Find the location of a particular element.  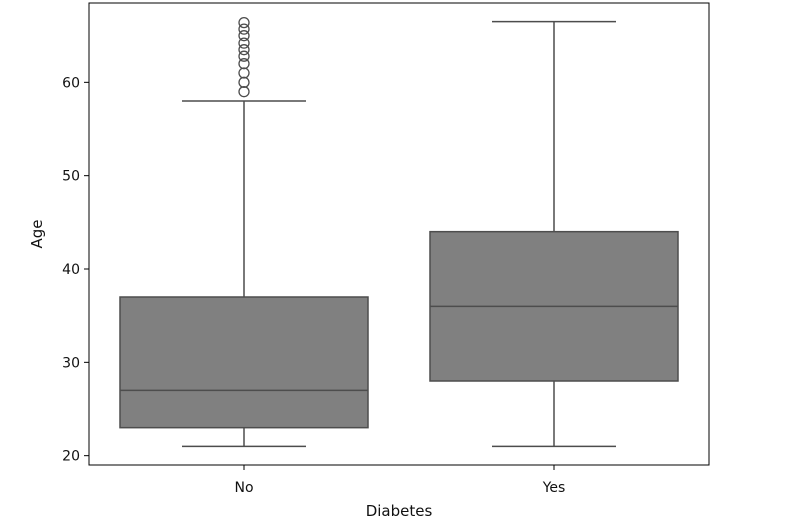

x-tick-label-yes: Yes is located at coordinates (554, 488).